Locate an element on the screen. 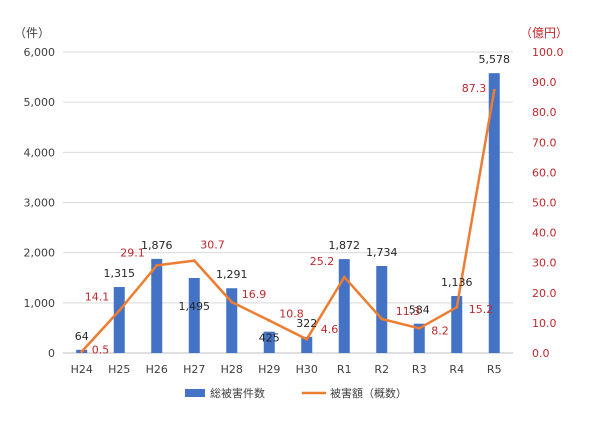 The image size is (596, 427). line-value-label: 29.1 is located at coordinates (132, 252).